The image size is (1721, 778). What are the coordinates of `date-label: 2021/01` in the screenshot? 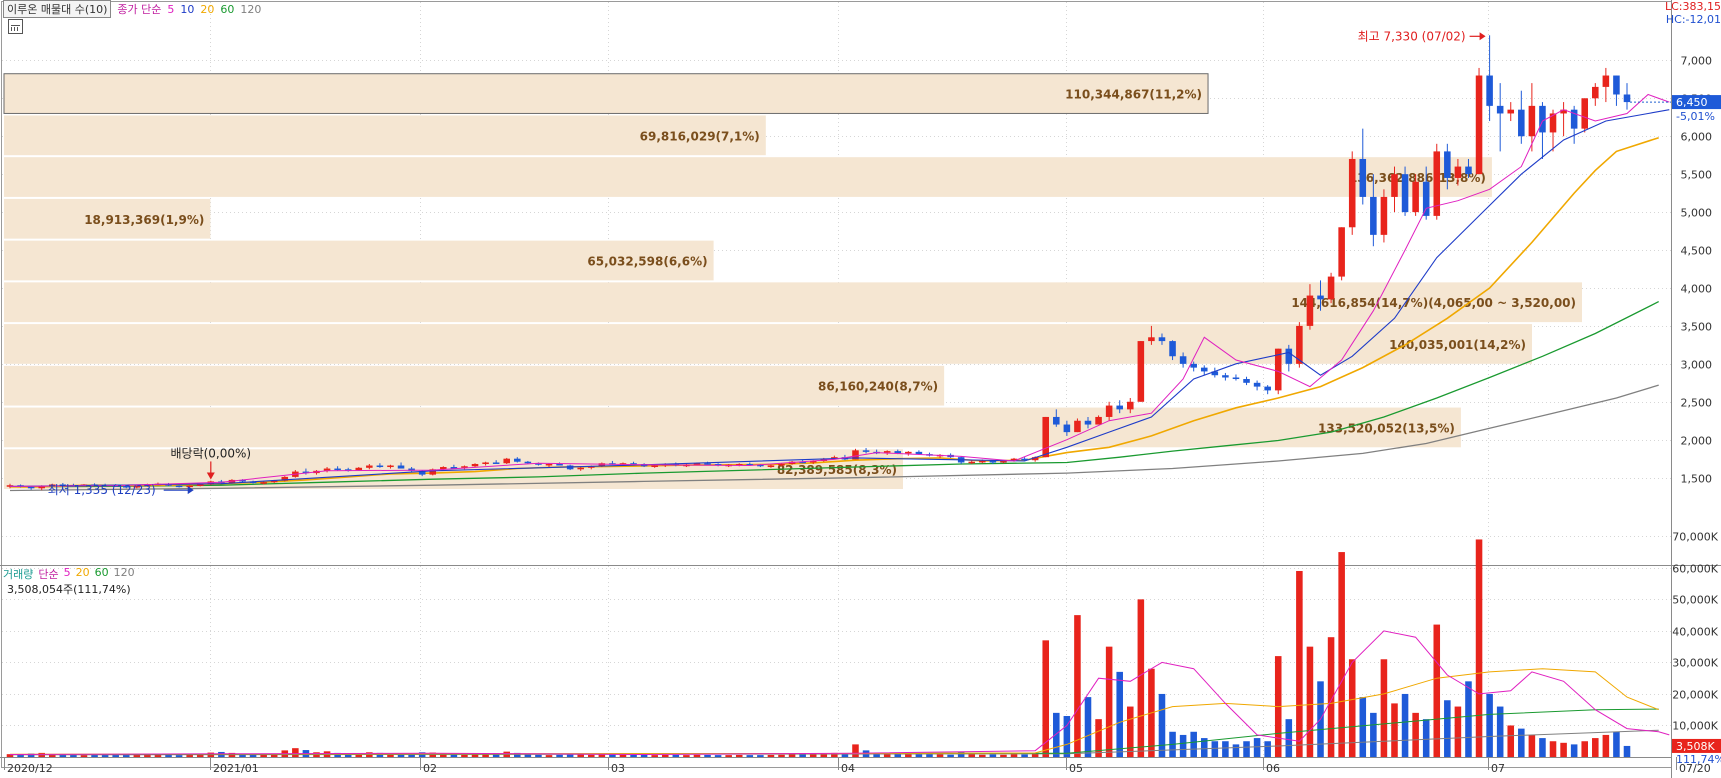 It's located at (236, 768).